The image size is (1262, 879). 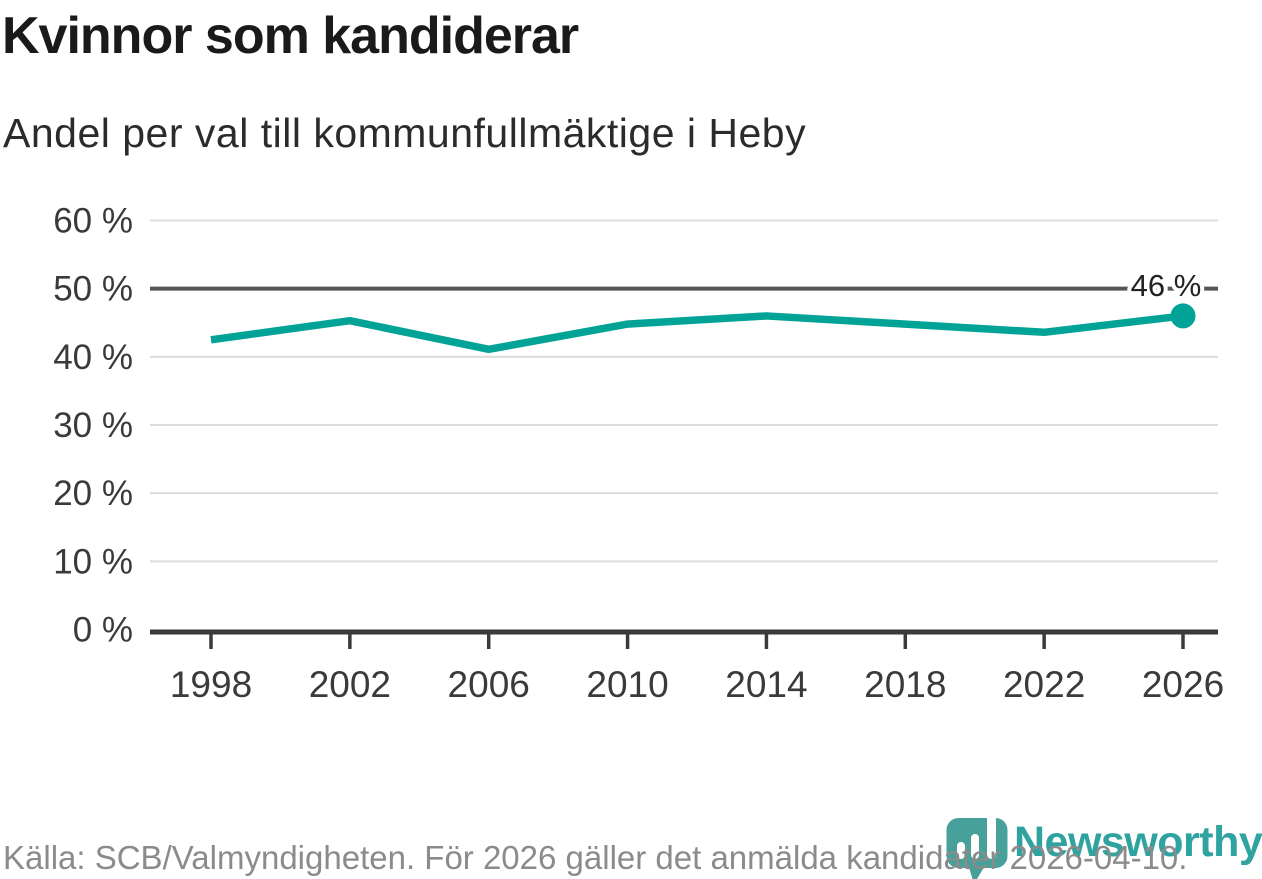 What do you see at coordinates (627, 684) in the screenshot?
I see `x-tick-label: 2010` at bounding box center [627, 684].